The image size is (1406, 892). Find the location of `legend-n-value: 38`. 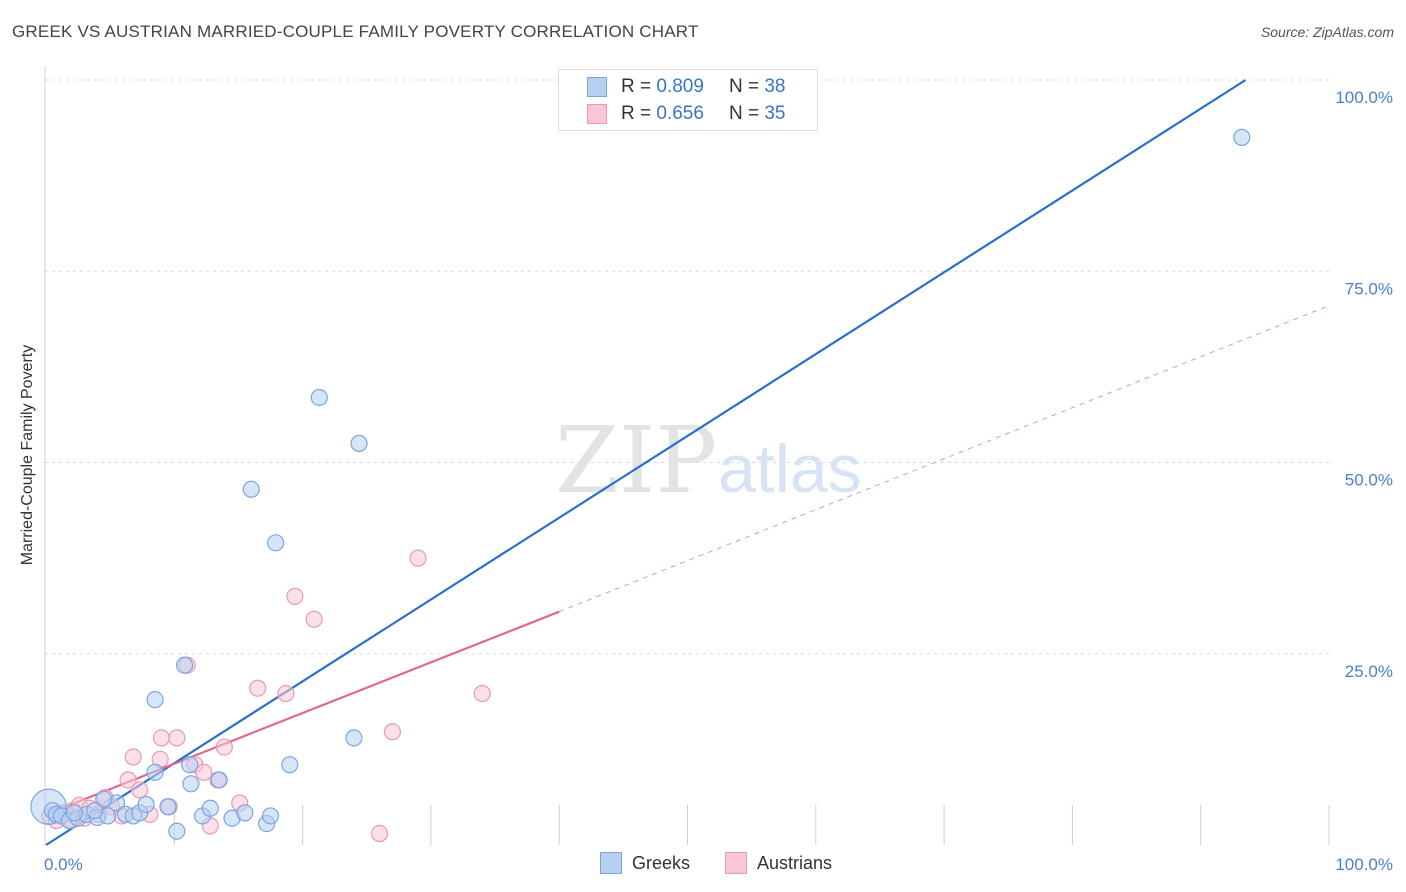

legend-n-value: 38 is located at coordinates (775, 86).